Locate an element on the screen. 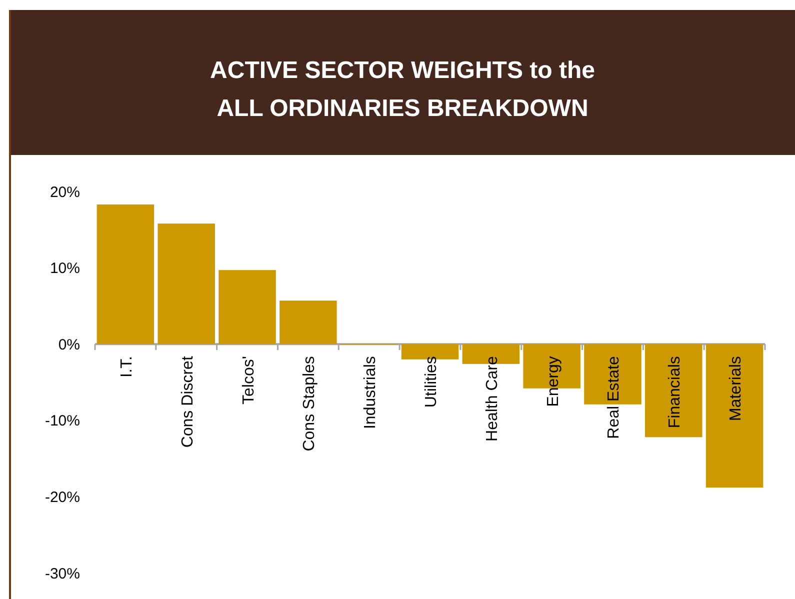 This screenshot has width=795, height=599. y-tick-label: -30% is located at coordinates (62, 573).